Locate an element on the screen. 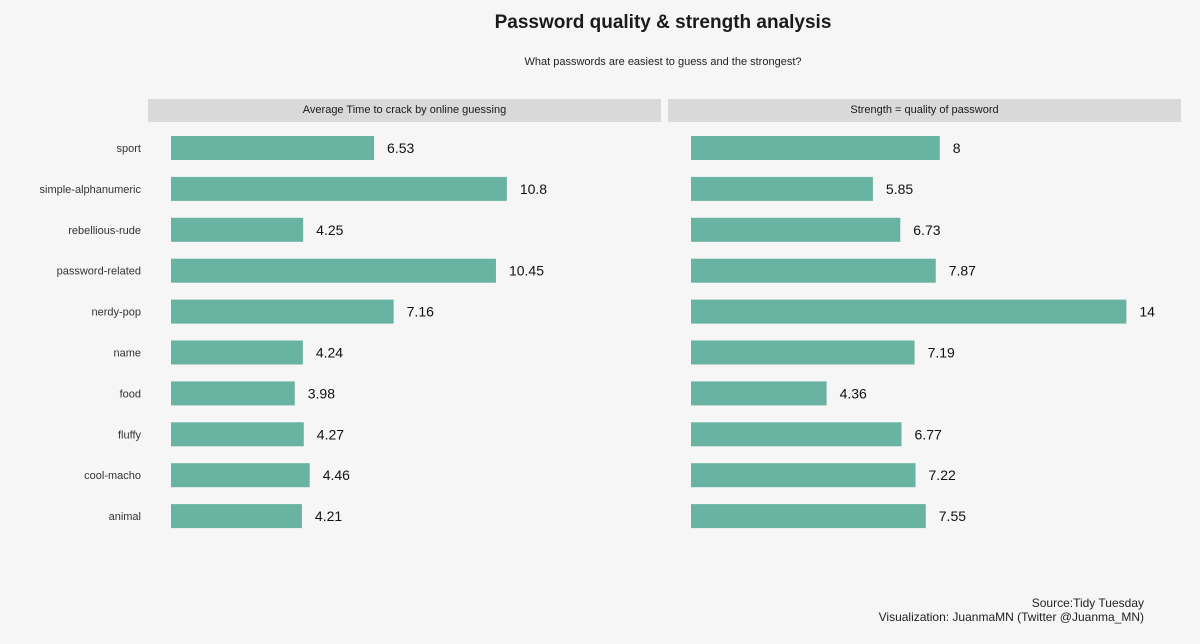  data-label: 4.27 is located at coordinates (330, 434).